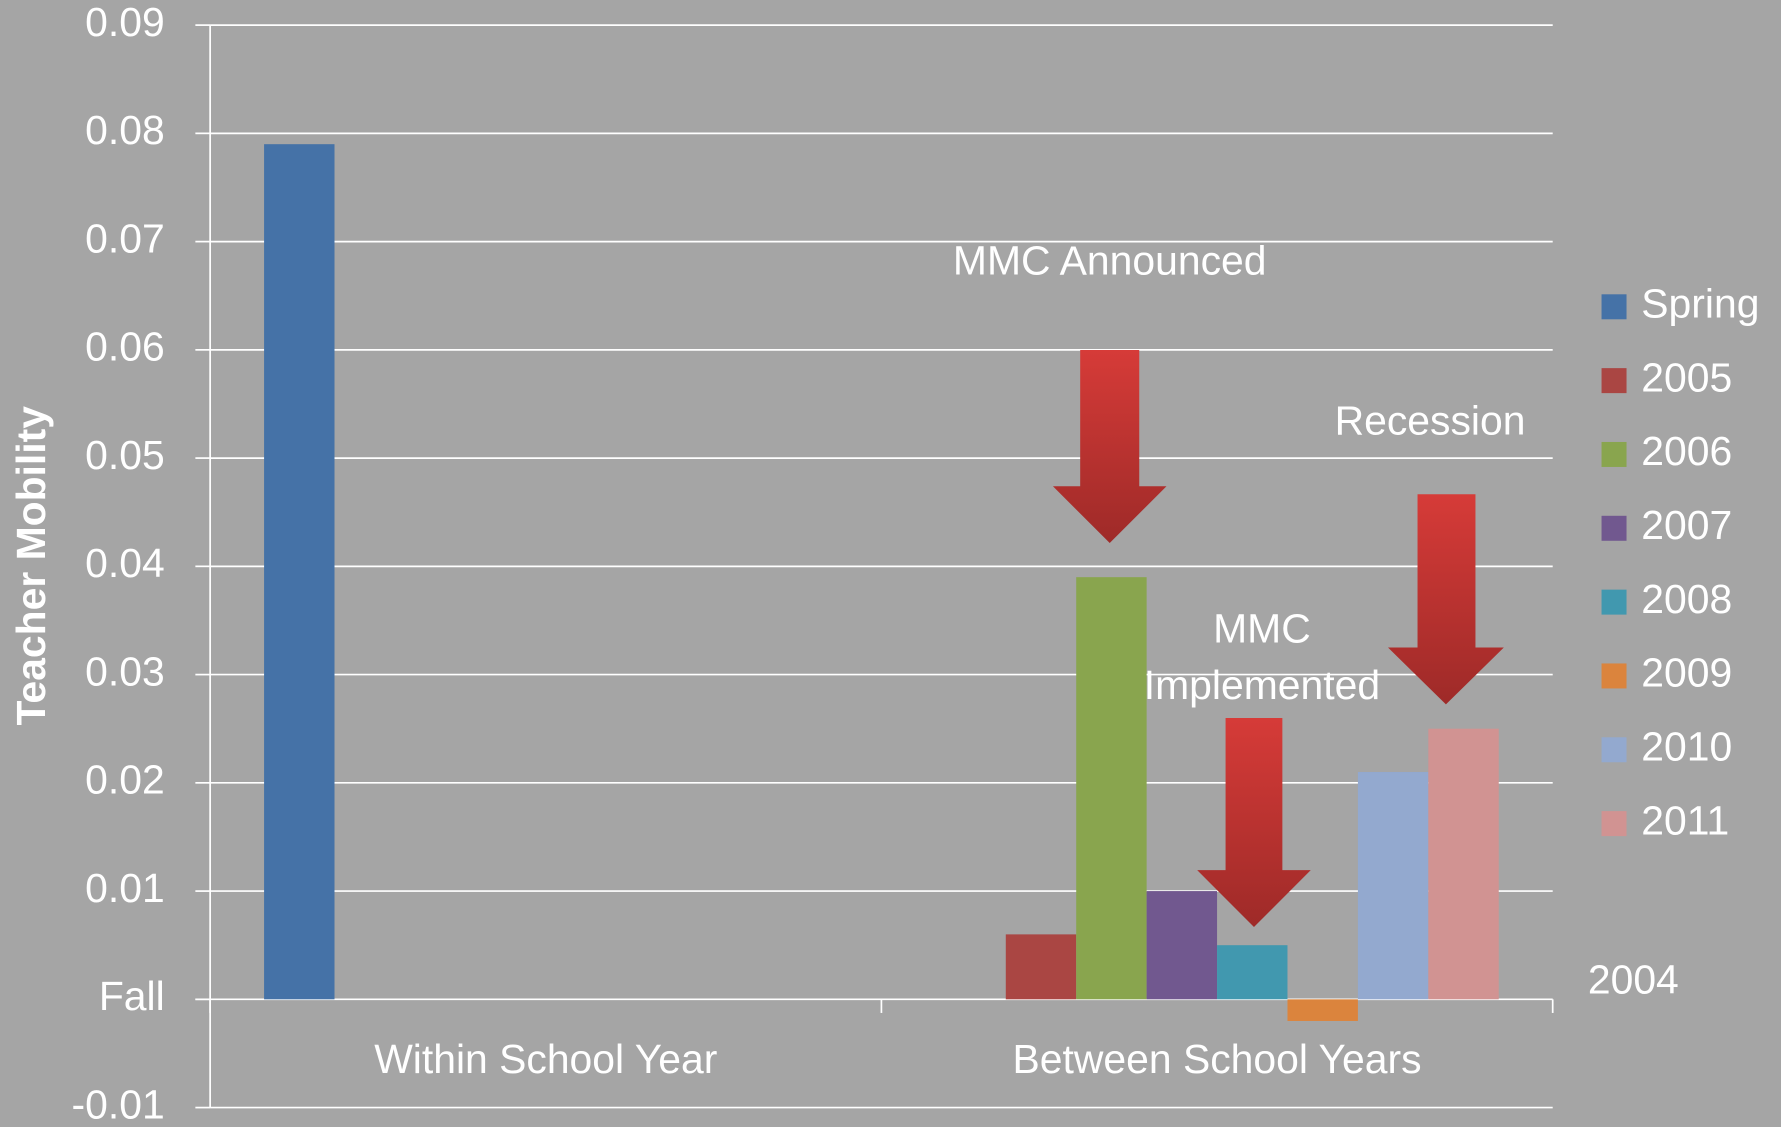 The height and width of the screenshot is (1127, 1781). I want to click on y-tick-label: 0.03, so click(125, 671).